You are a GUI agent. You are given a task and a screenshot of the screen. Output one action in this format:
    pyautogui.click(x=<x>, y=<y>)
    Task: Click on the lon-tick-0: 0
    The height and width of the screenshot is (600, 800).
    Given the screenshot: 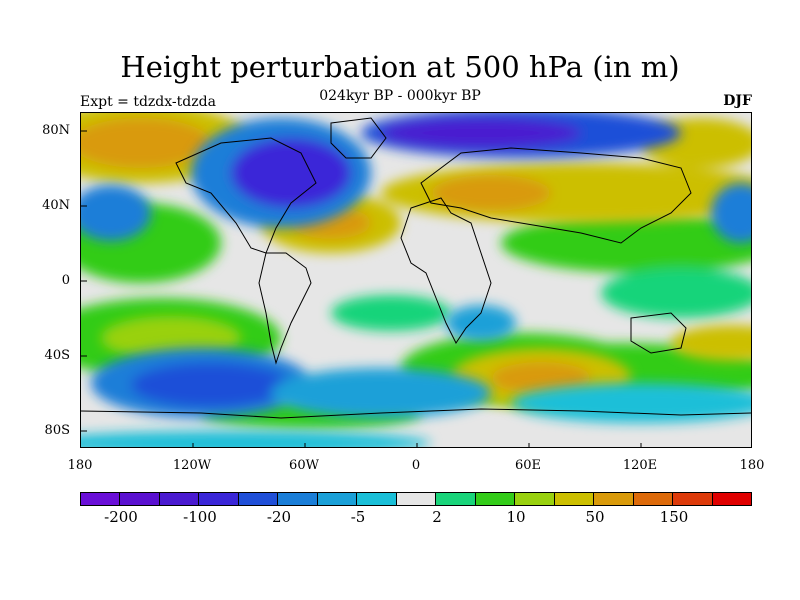 What is the action you would take?
    pyautogui.click(x=416, y=465)
    